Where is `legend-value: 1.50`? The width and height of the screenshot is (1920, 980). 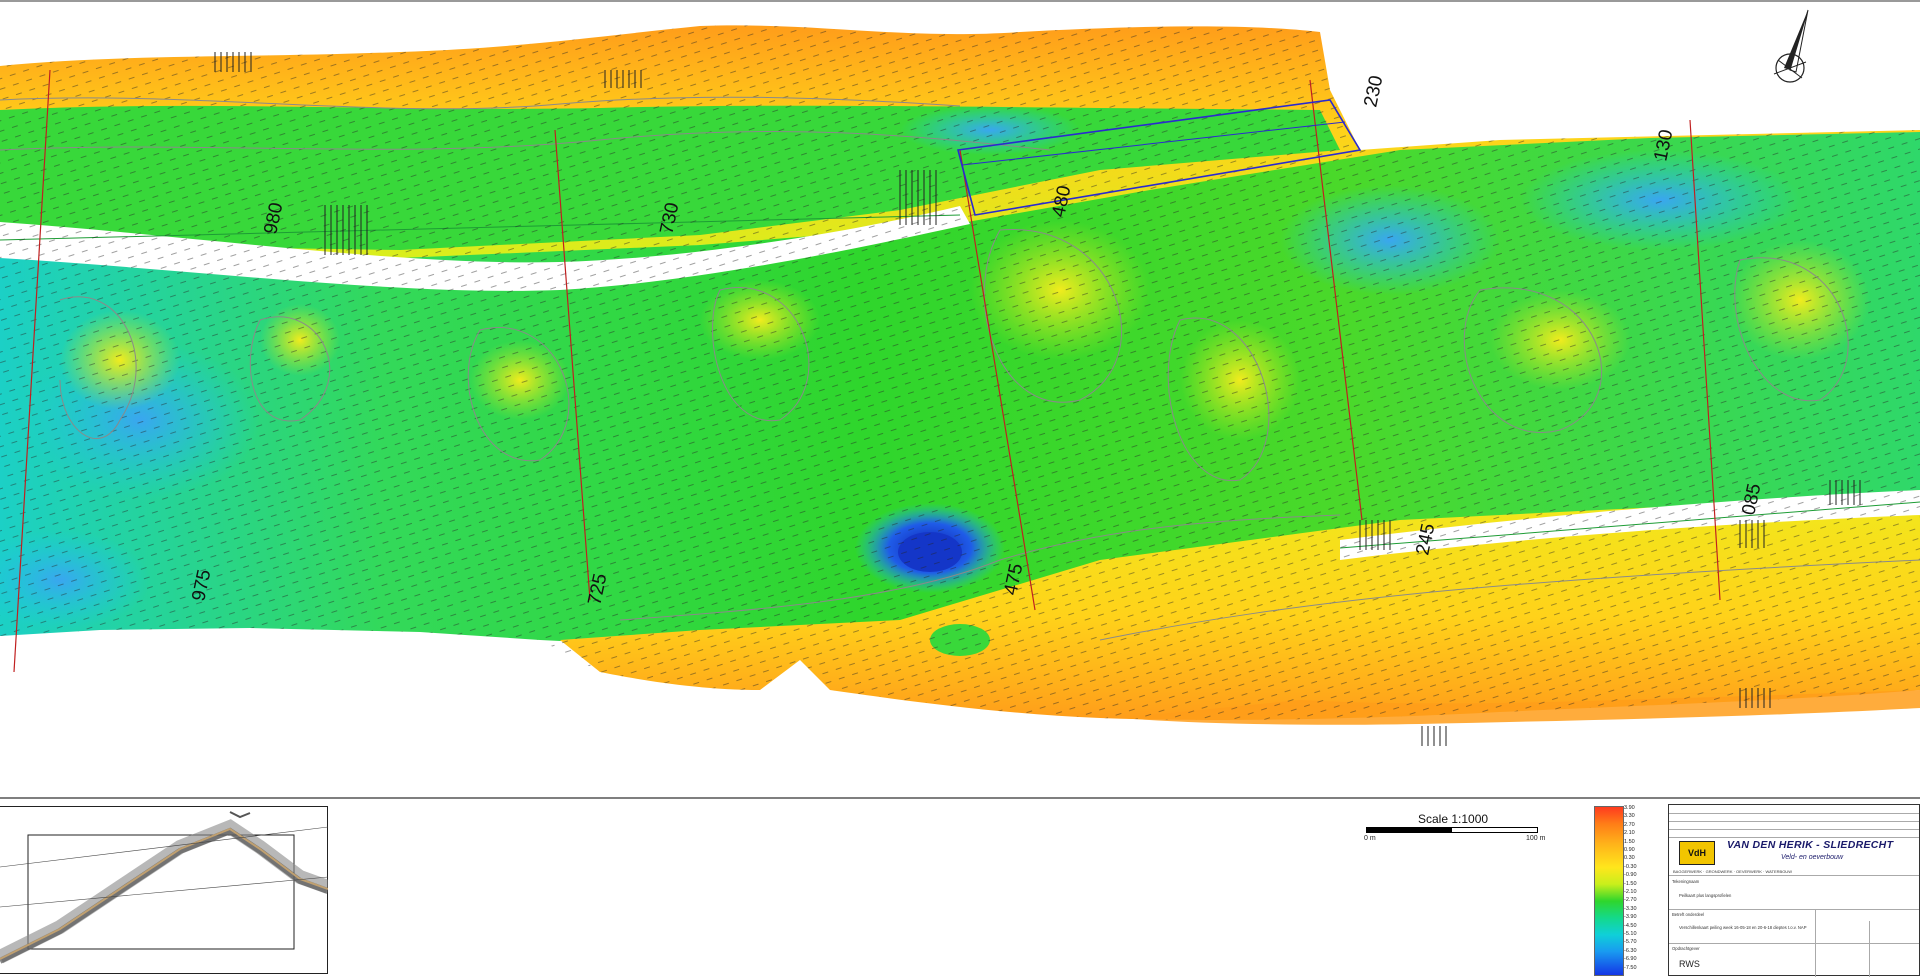
legend-value: 1.50 is located at coordinates (1629, 841).